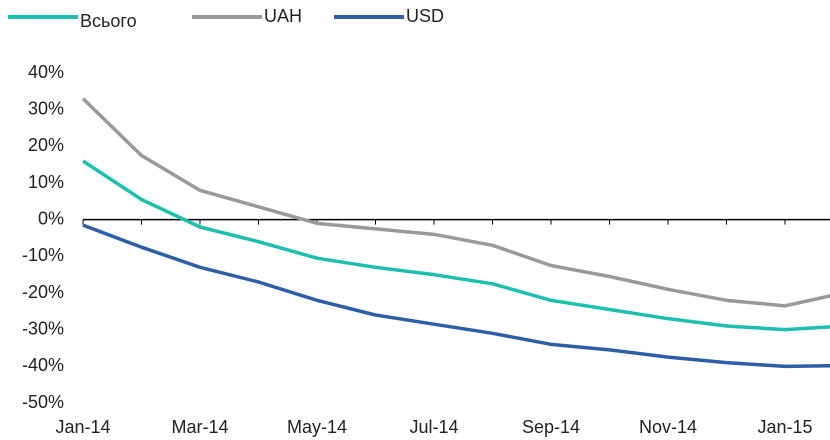 The height and width of the screenshot is (440, 830). What do you see at coordinates (199, 427) in the screenshot?
I see `x-tick-label: Mar-14` at bounding box center [199, 427].